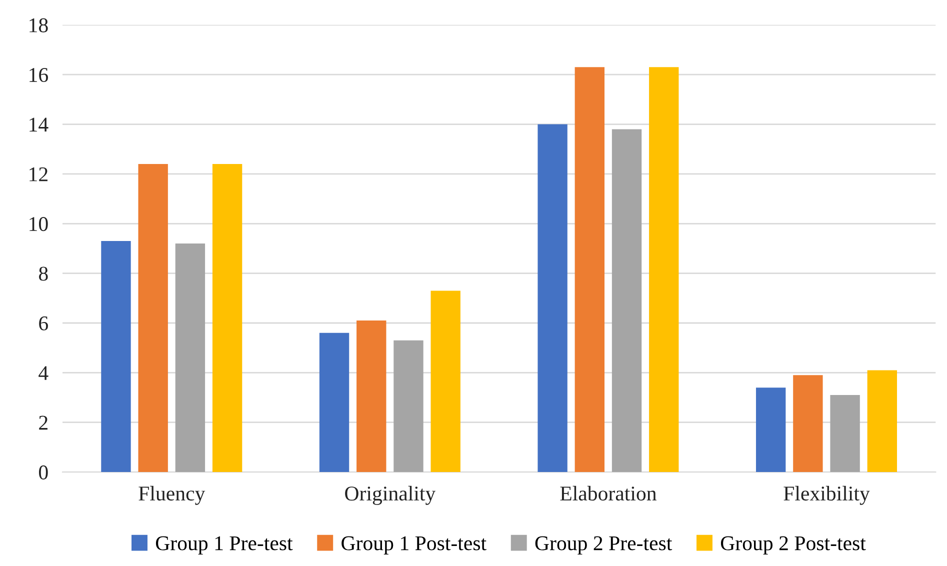 The height and width of the screenshot is (566, 947). I want to click on y-tick-label: 12, so click(39, 174).